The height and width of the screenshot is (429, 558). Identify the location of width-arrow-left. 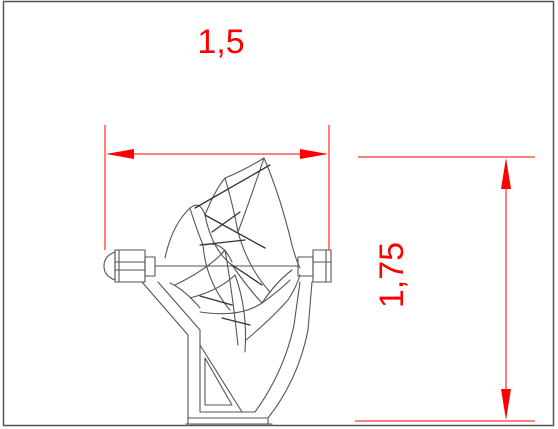
(120, 154).